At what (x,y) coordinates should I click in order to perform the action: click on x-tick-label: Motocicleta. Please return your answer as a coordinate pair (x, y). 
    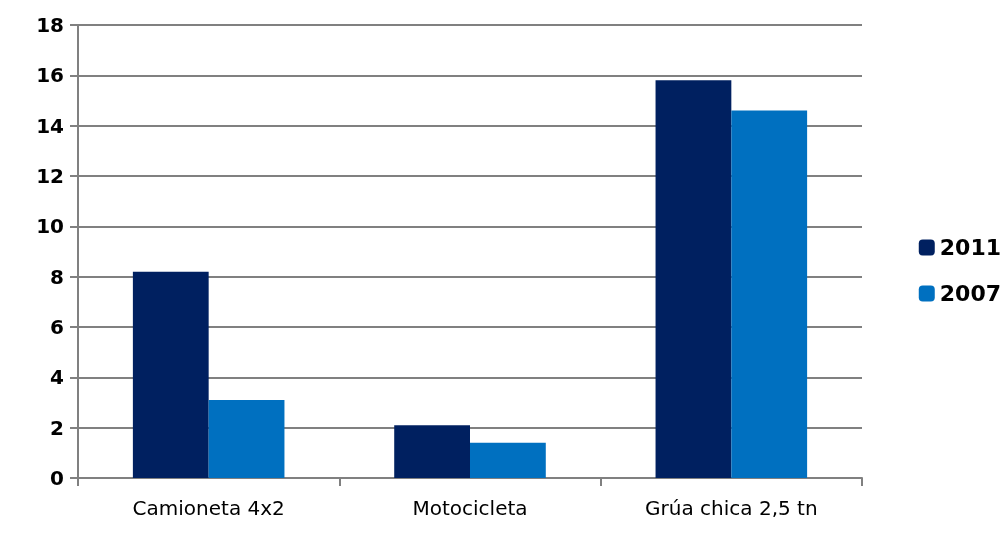
    Looking at the image, I should click on (470, 508).